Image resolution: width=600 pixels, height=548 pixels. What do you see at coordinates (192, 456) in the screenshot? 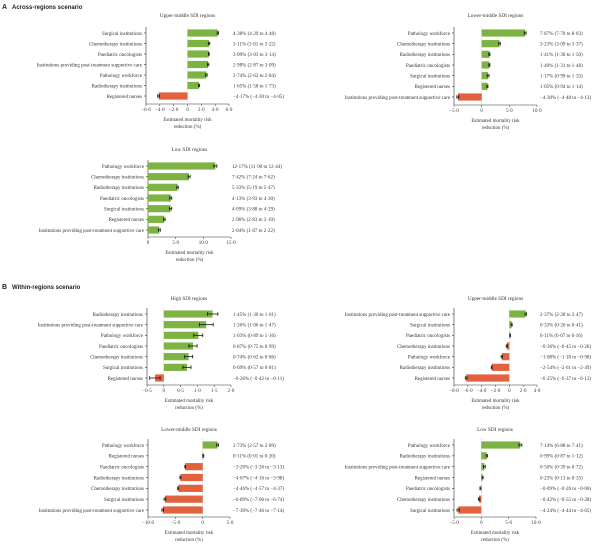
I see `bar-row: Registered nurses 0·11% (0·01 to 0·20)` at bounding box center [192, 456].